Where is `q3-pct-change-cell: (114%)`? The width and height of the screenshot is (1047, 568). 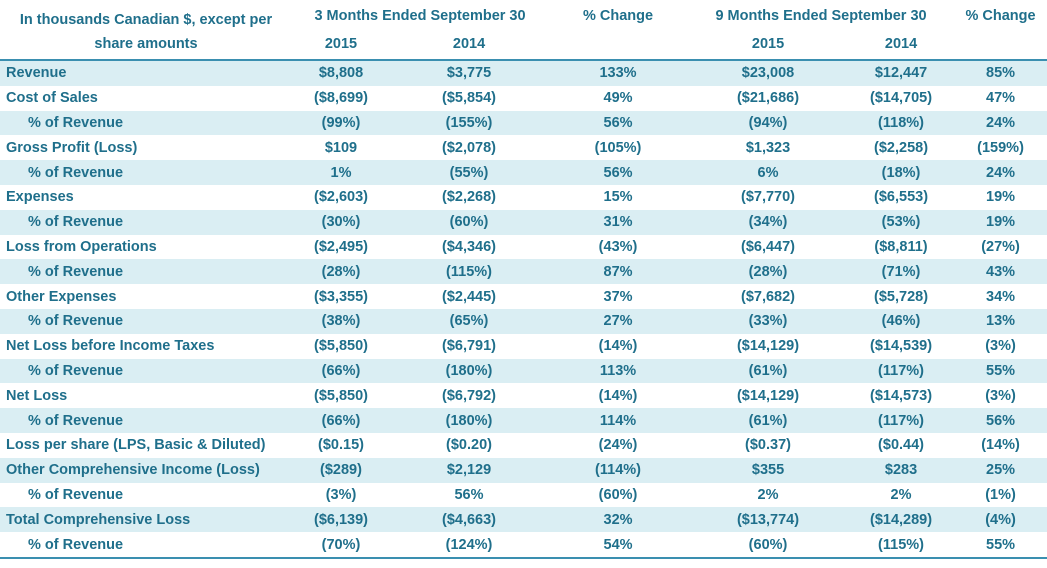
q3-pct-change-cell: (114%) is located at coordinates (618, 470).